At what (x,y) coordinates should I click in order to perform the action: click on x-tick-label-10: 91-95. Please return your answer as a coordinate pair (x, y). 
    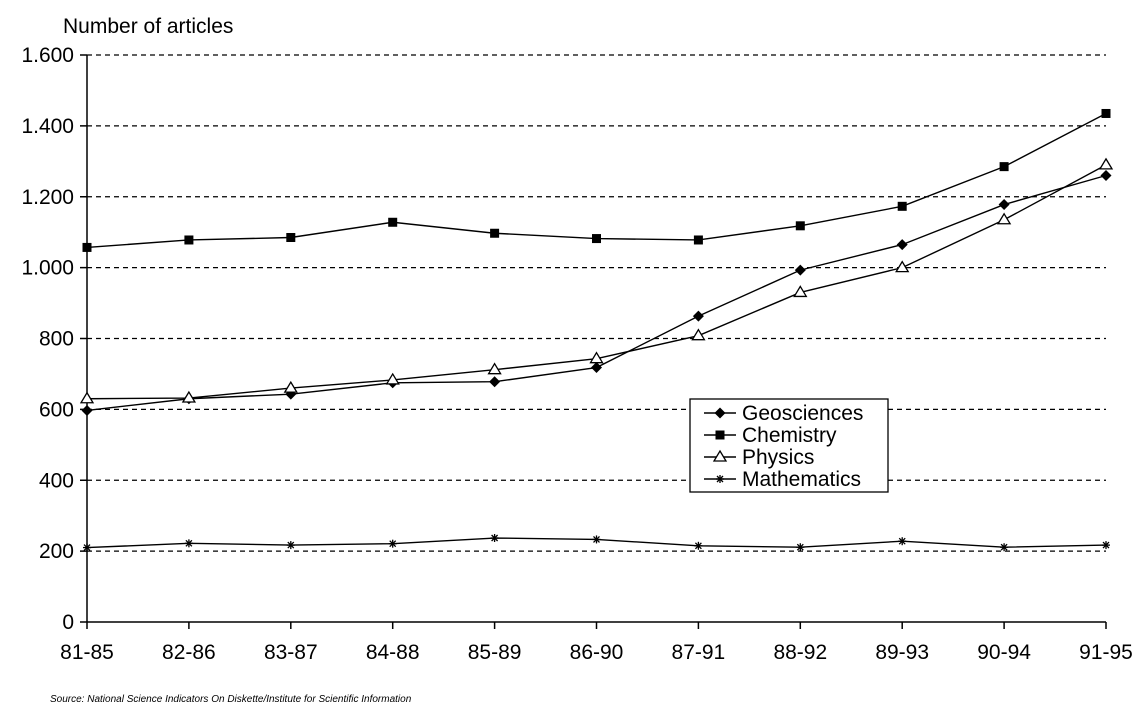
    Looking at the image, I should click on (1106, 652).